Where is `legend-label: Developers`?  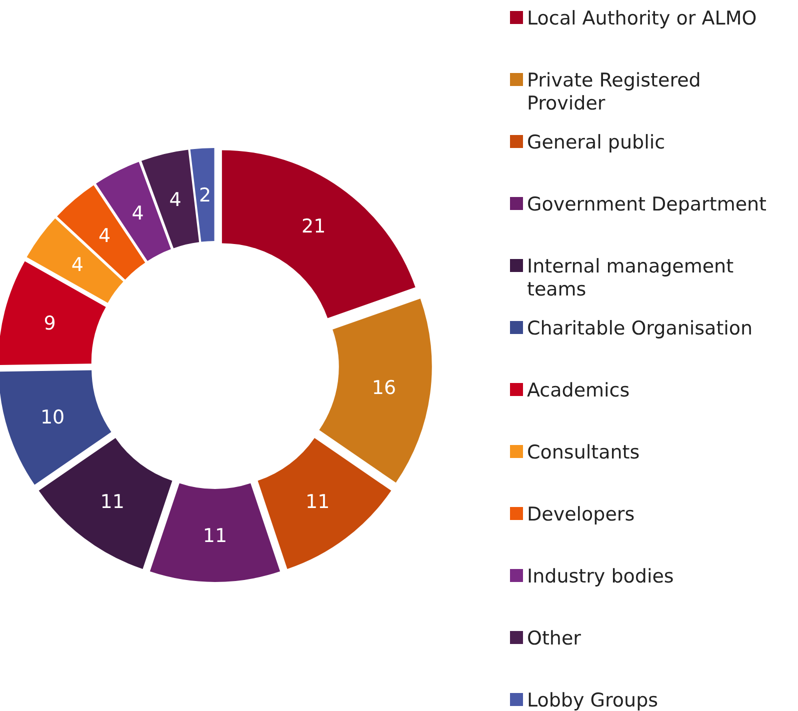 legend-label: Developers is located at coordinates (581, 515).